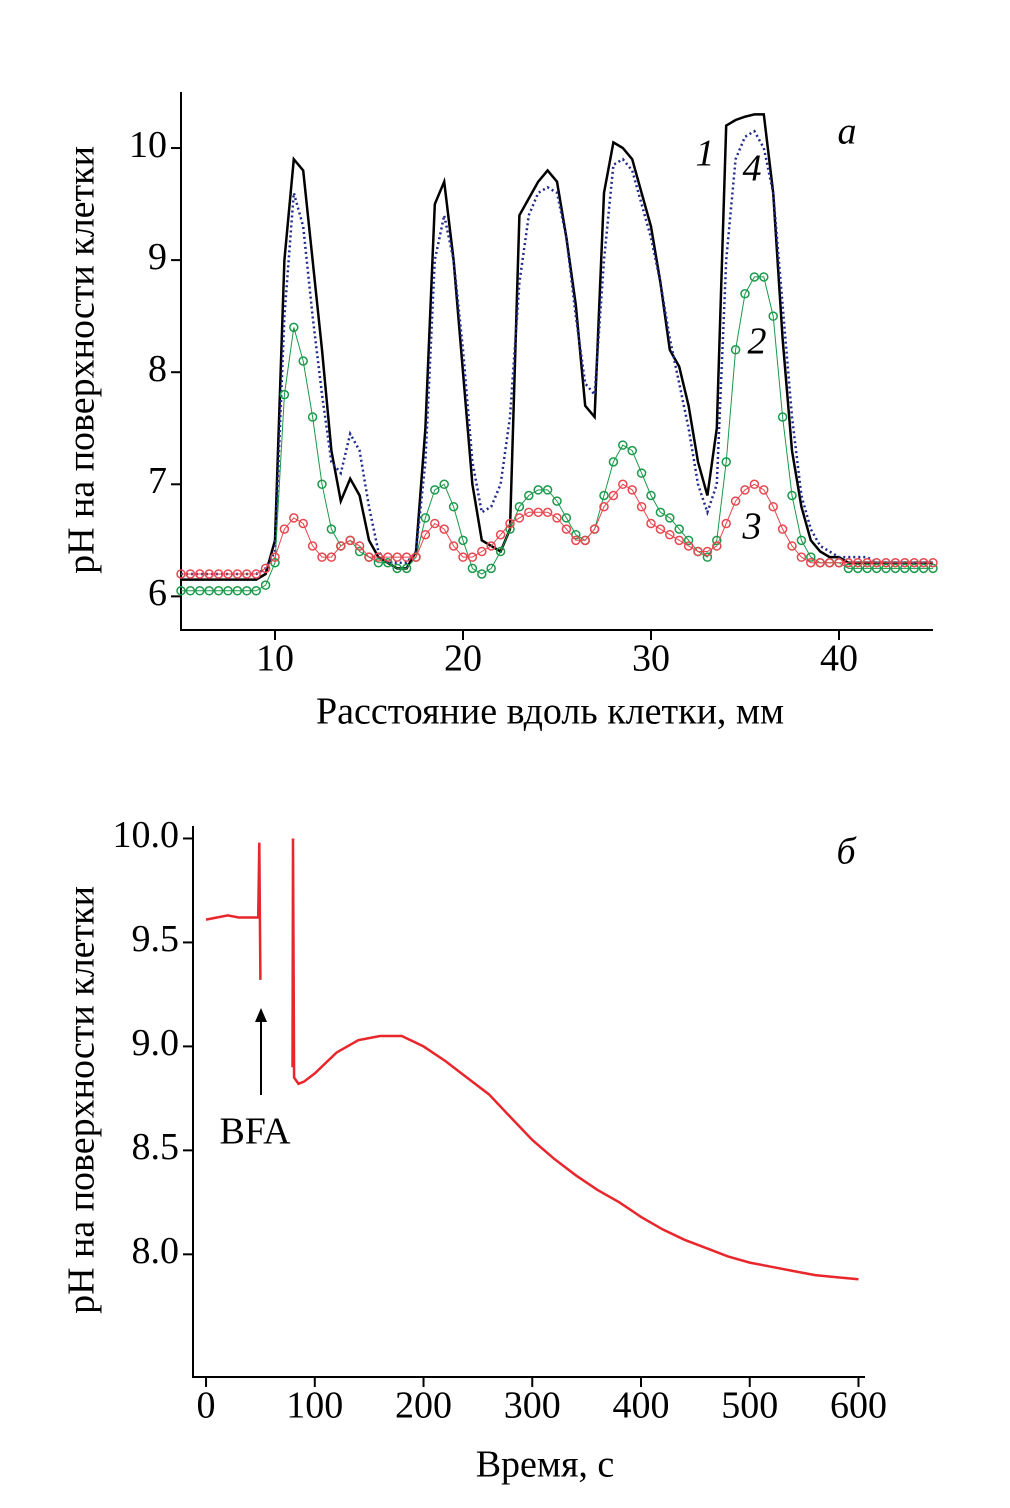  What do you see at coordinates (157, 369) in the screenshot?
I see `y-tick-label: 8` at bounding box center [157, 369].